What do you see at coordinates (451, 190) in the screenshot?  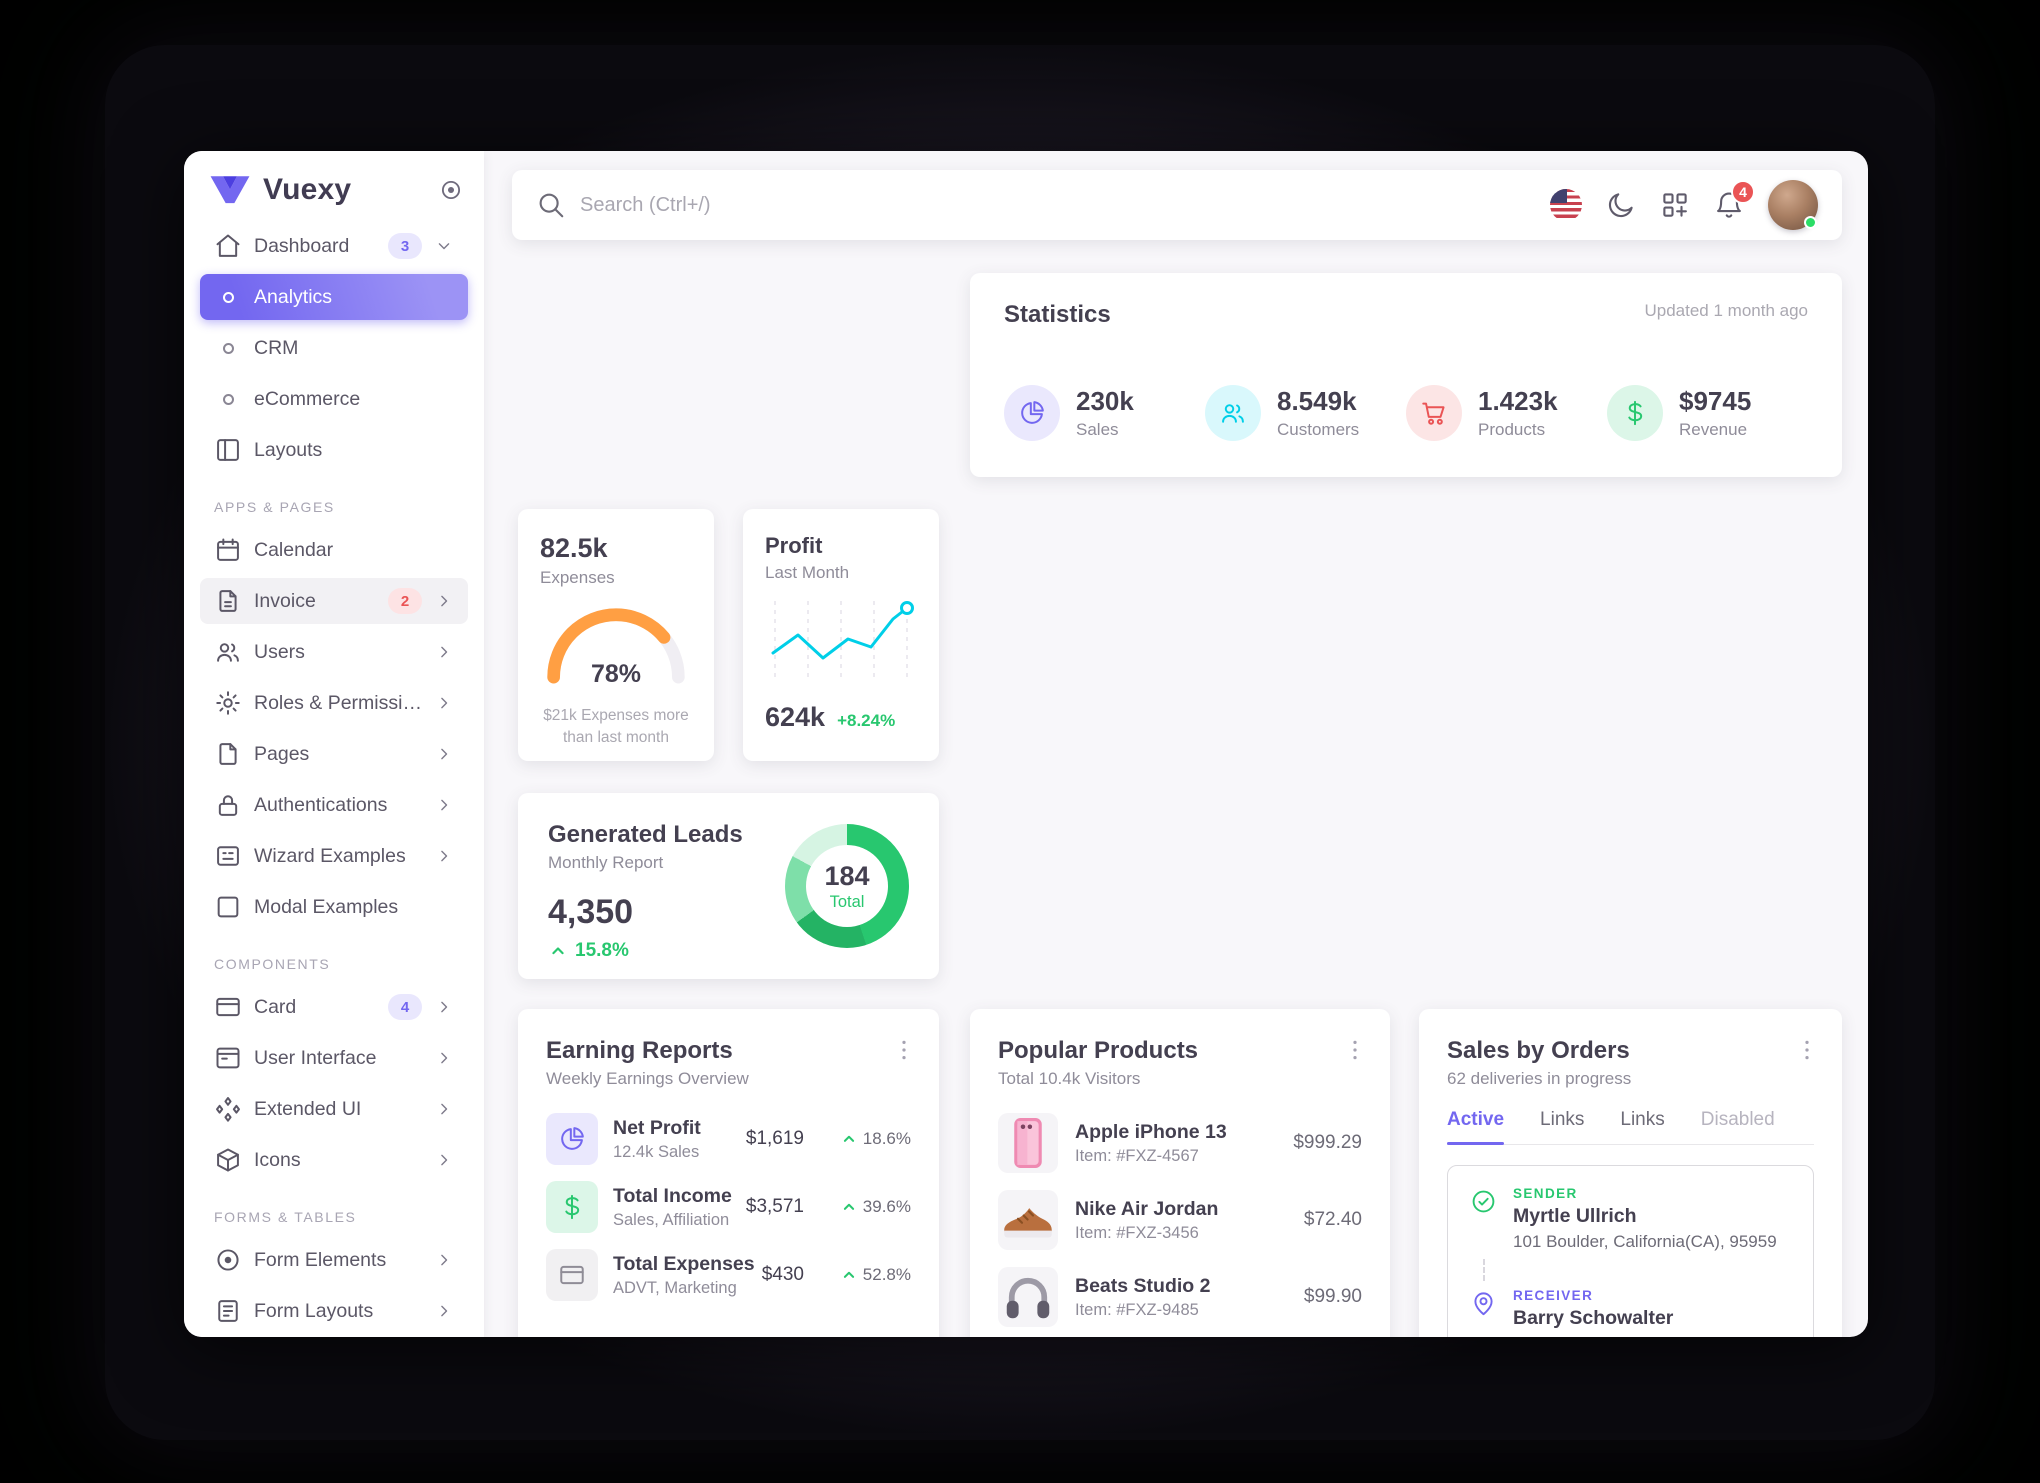 I see `sidebar-pin-toggle-icon` at bounding box center [451, 190].